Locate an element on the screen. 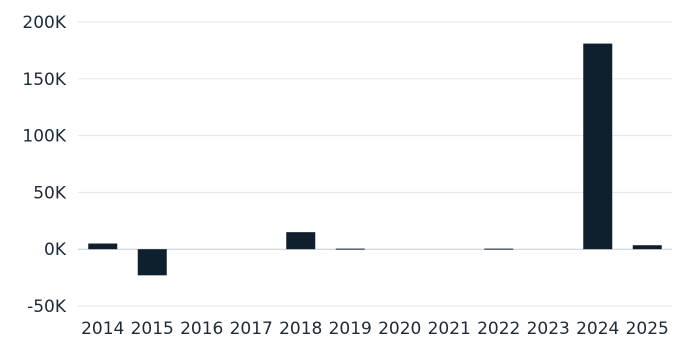 The image size is (679, 339). y-tick-label: 100K is located at coordinates (44, 137).